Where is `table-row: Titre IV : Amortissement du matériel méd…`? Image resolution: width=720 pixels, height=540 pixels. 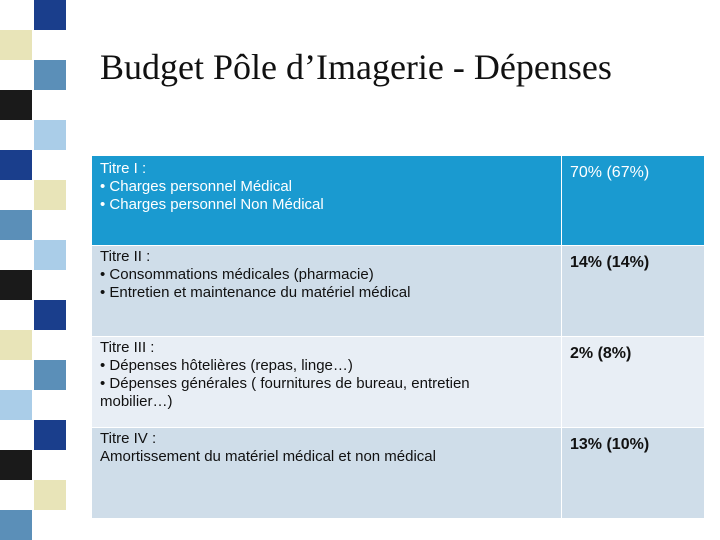 table-row: Titre IV : Amortissement du matériel méd… is located at coordinates (398, 472).